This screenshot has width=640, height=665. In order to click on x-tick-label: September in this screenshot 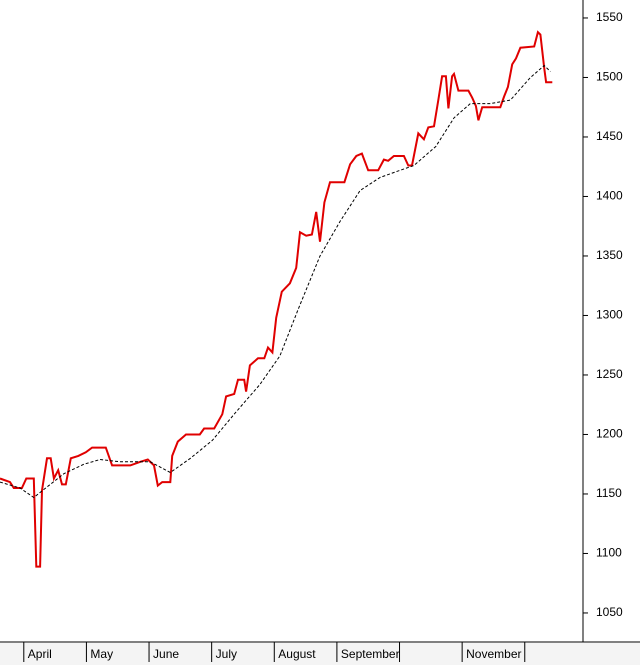, I will do `click(370, 654)`.